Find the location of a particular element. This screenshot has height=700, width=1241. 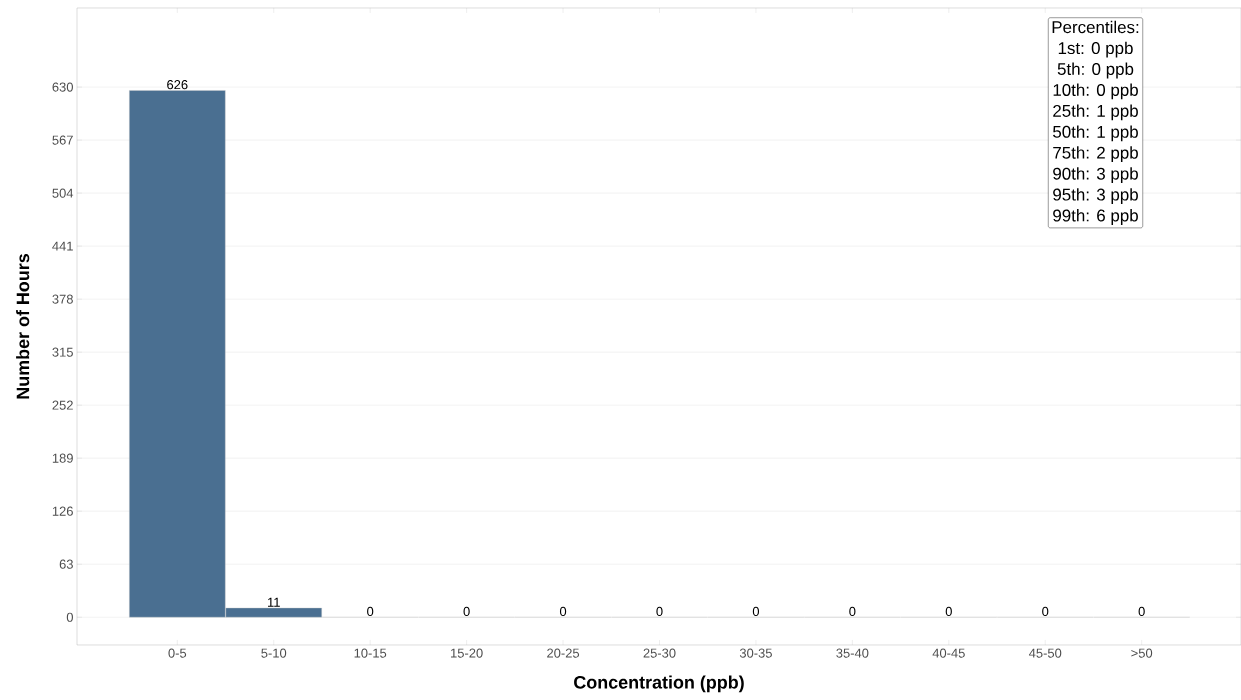

x-tick-label: 0-5 is located at coordinates (177, 653).